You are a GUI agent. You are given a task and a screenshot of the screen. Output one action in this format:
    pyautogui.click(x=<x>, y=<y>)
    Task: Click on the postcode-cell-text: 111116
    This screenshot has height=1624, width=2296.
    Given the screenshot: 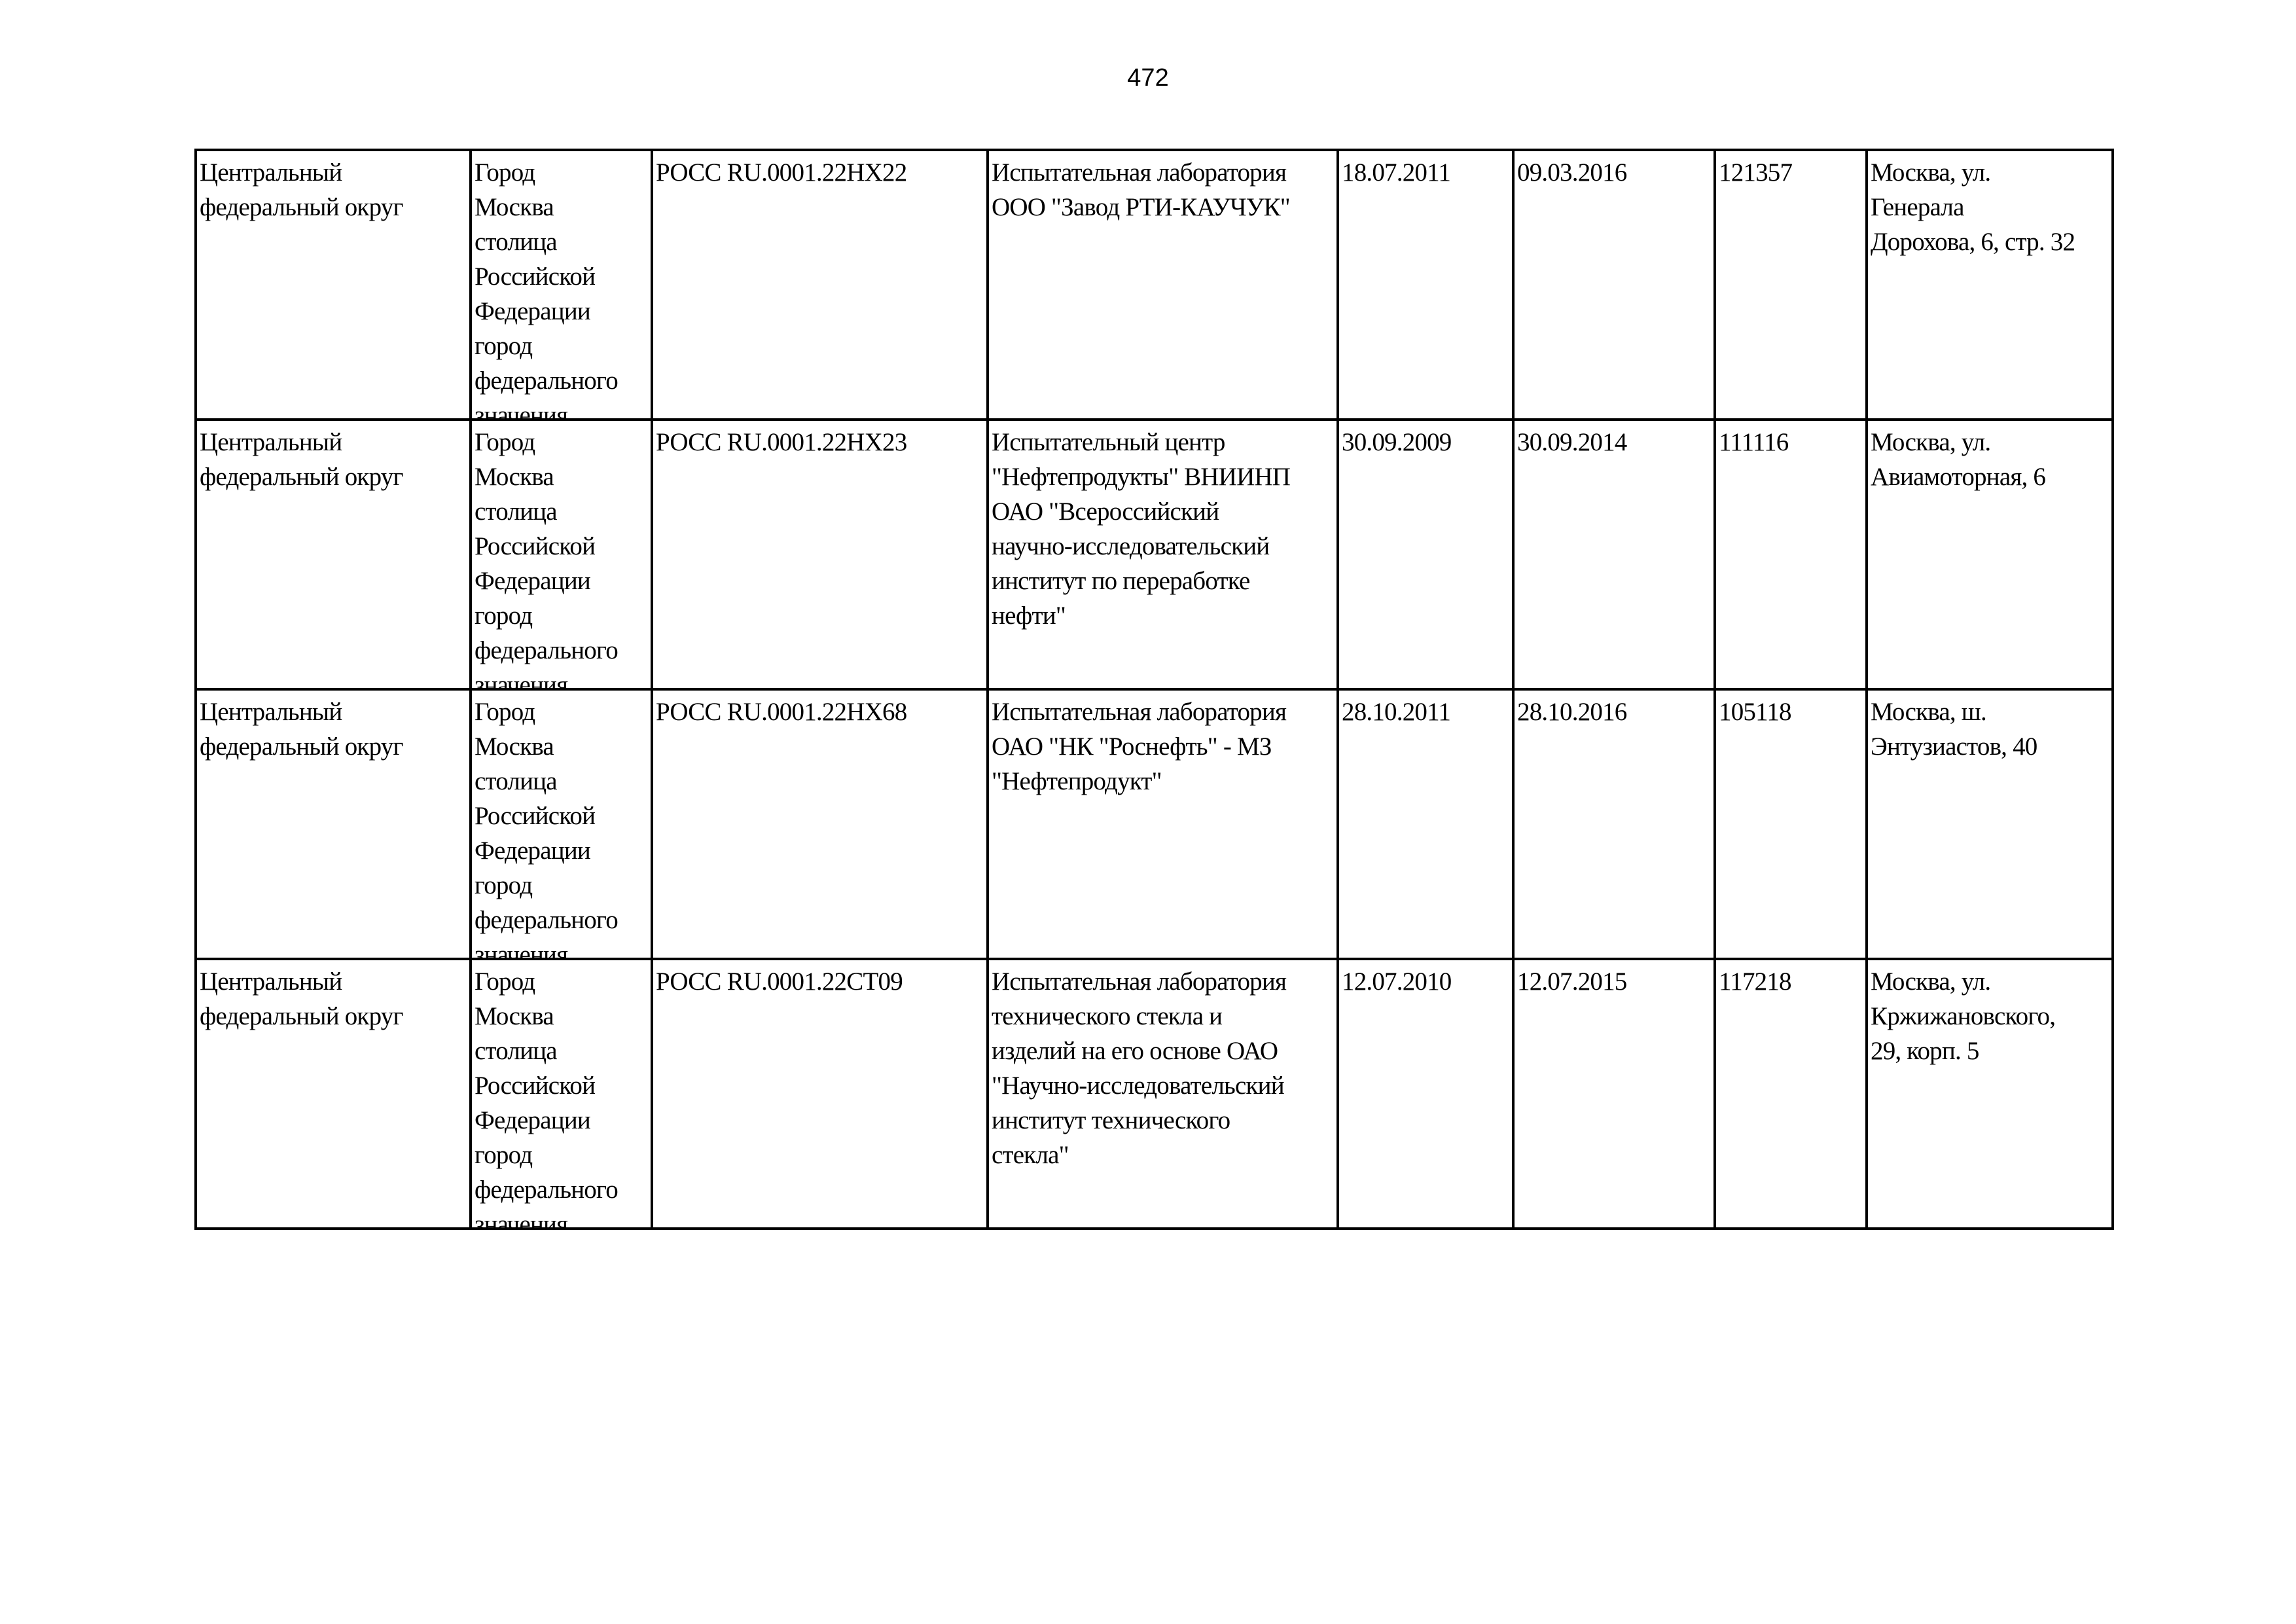 What is the action you would take?
    pyautogui.click(x=1754, y=442)
    